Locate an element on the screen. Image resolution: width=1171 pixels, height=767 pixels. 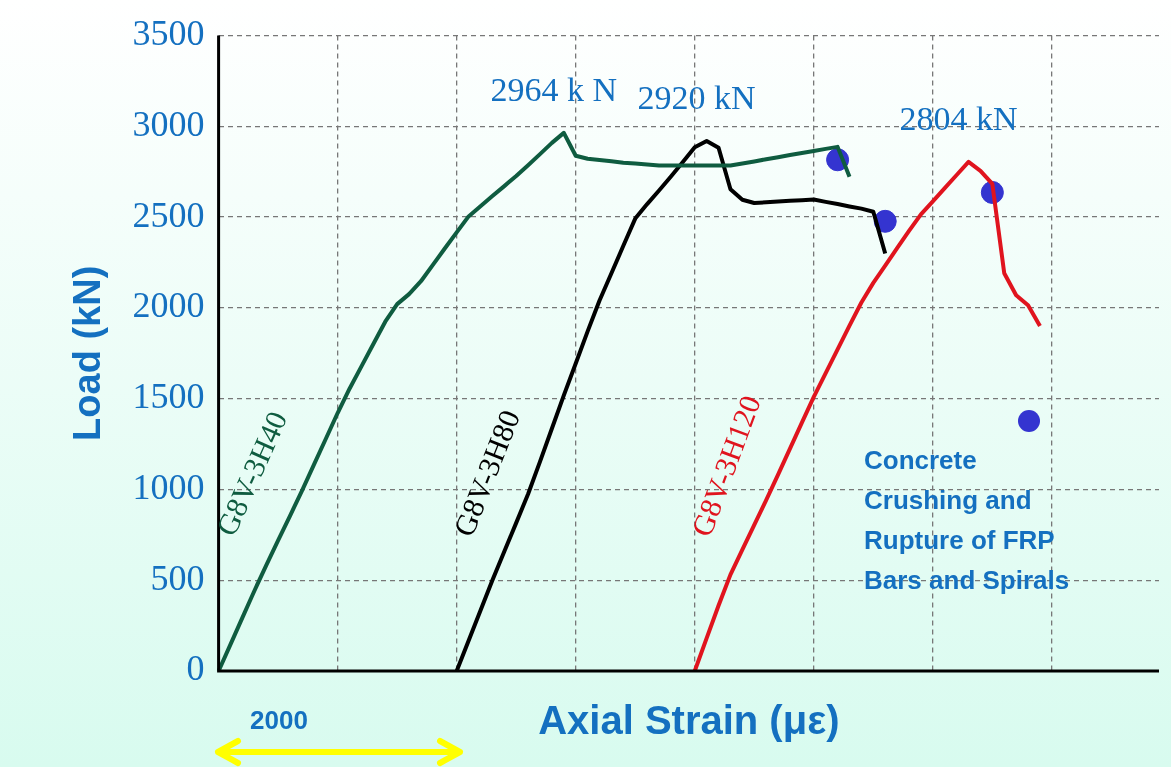
y-tick-label: 2500 is located at coordinates (168, 214).